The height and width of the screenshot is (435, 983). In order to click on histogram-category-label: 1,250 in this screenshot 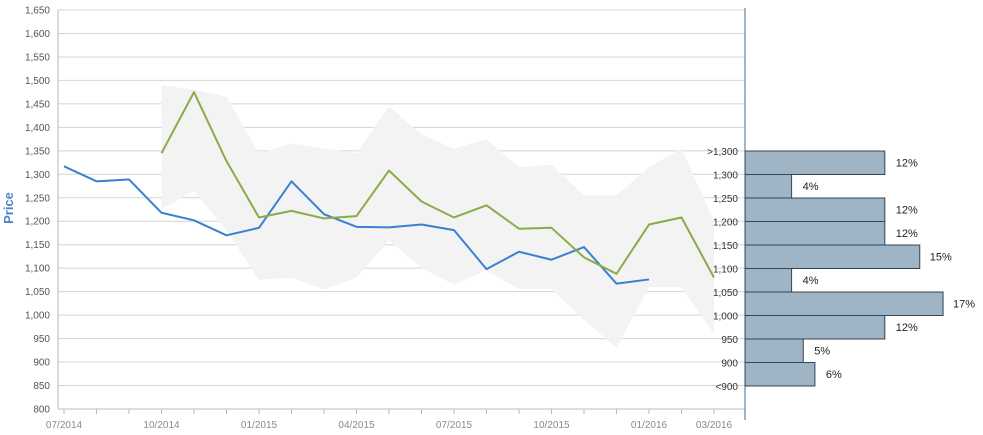, I will do `click(725, 199)`.